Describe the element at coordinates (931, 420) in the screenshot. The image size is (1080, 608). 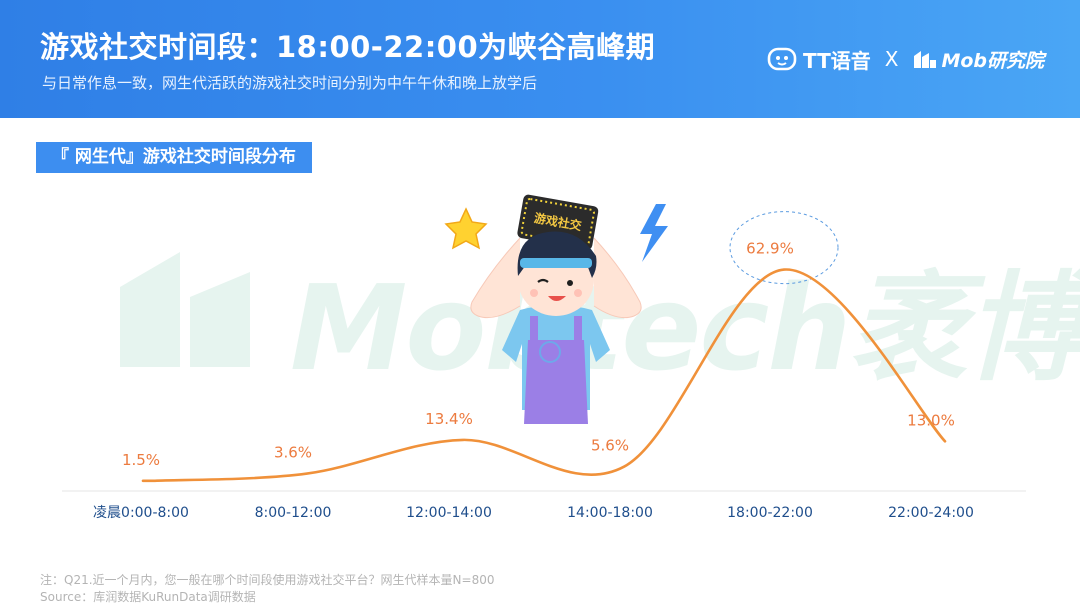
I see `value-label: 13.0%` at that location.